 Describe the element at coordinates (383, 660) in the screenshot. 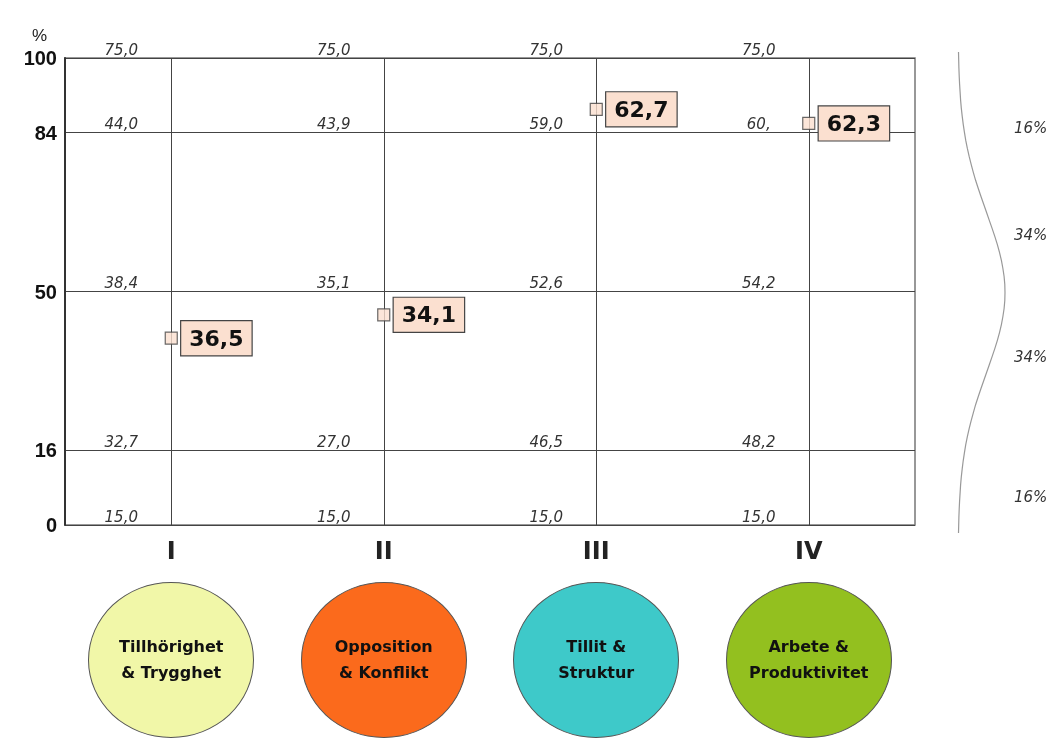

I see `circle-badge: Opposition & Konflikt` at that location.